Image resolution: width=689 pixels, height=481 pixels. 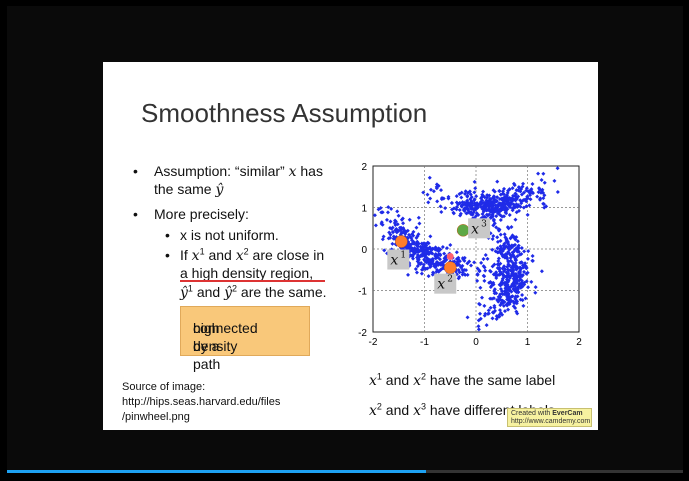 What do you see at coordinates (398, 259) in the screenshot?
I see `point-label-box` at bounding box center [398, 259].